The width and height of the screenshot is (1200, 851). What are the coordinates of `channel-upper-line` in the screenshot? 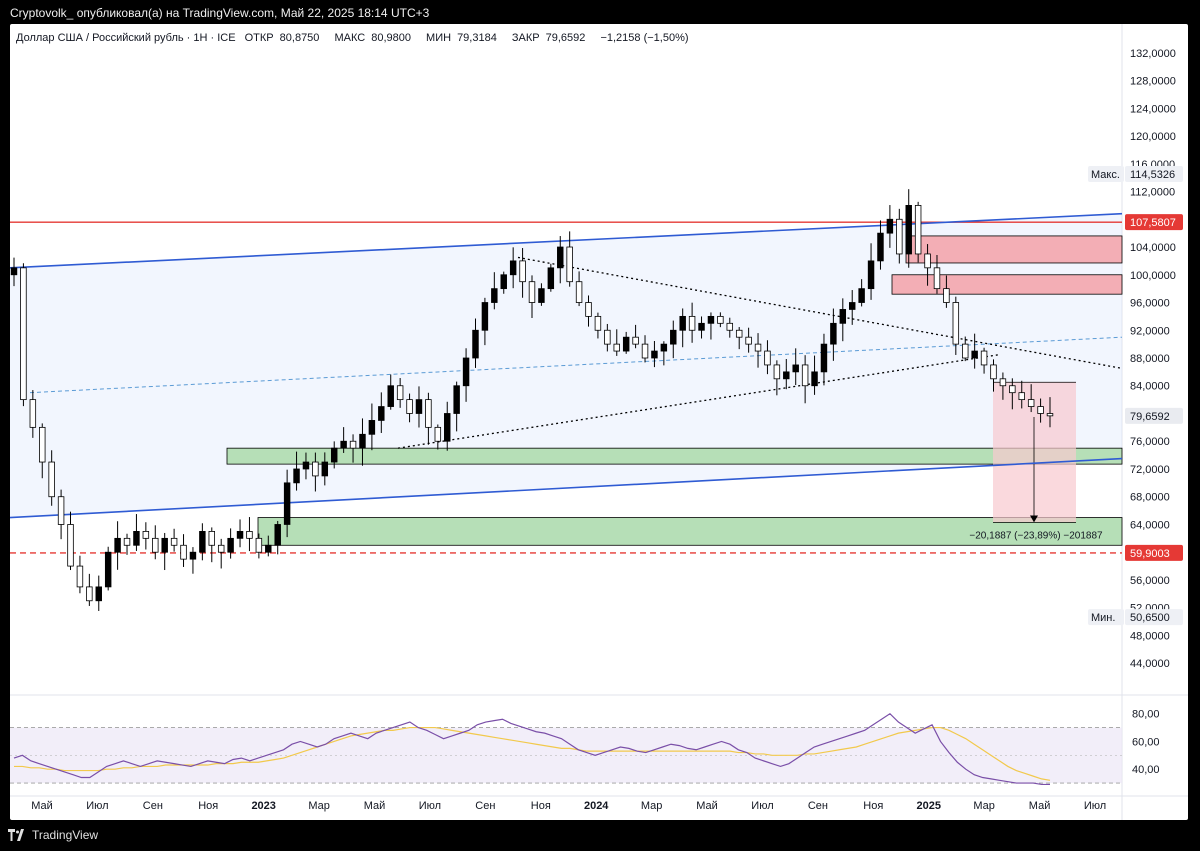 It's located at (566, 240).